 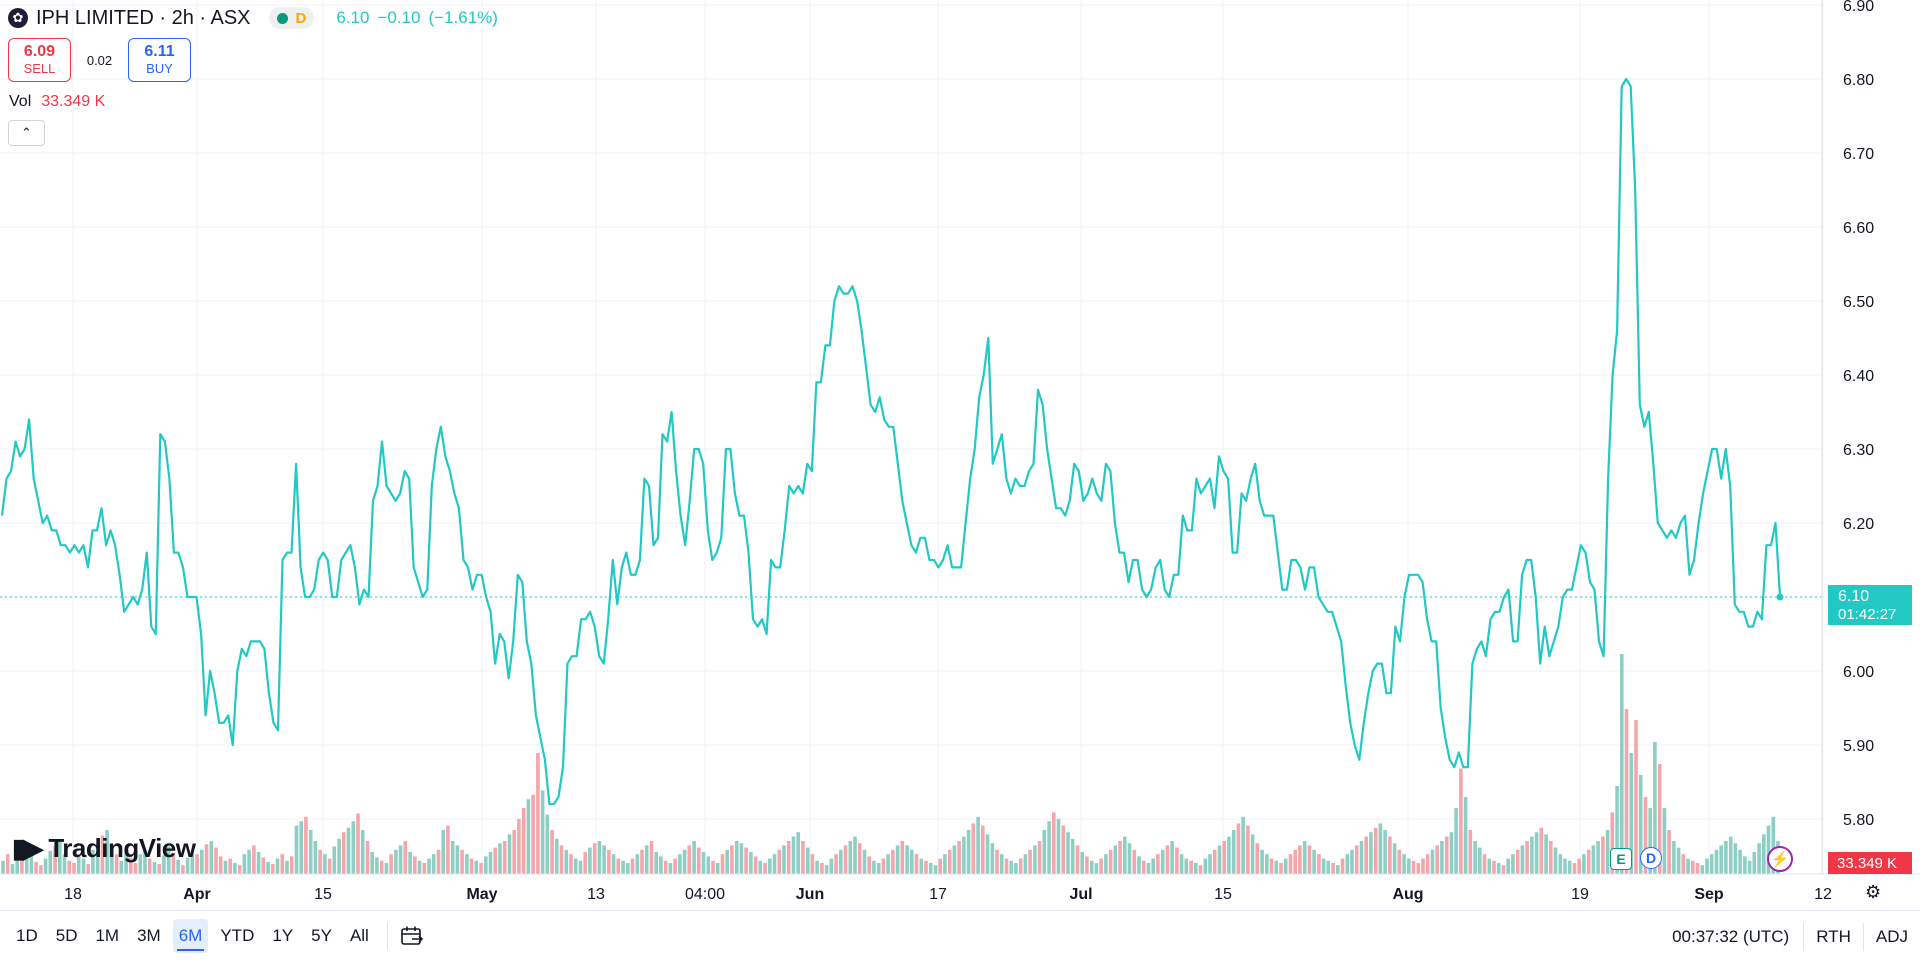 What do you see at coordinates (412, 936) in the screenshot?
I see `calendar-goto-date-icon` at bounding box center [412, 936].